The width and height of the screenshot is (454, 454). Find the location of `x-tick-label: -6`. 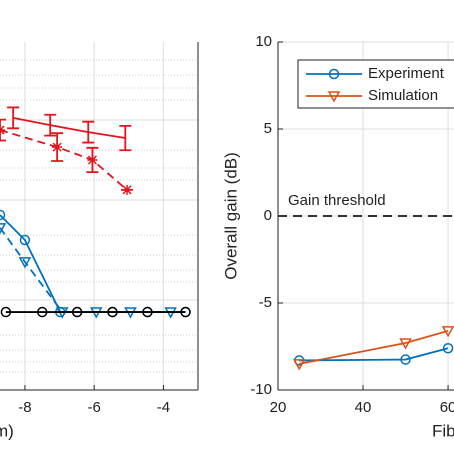

x-tick-label: -6 is located at coordinates (93, 407).